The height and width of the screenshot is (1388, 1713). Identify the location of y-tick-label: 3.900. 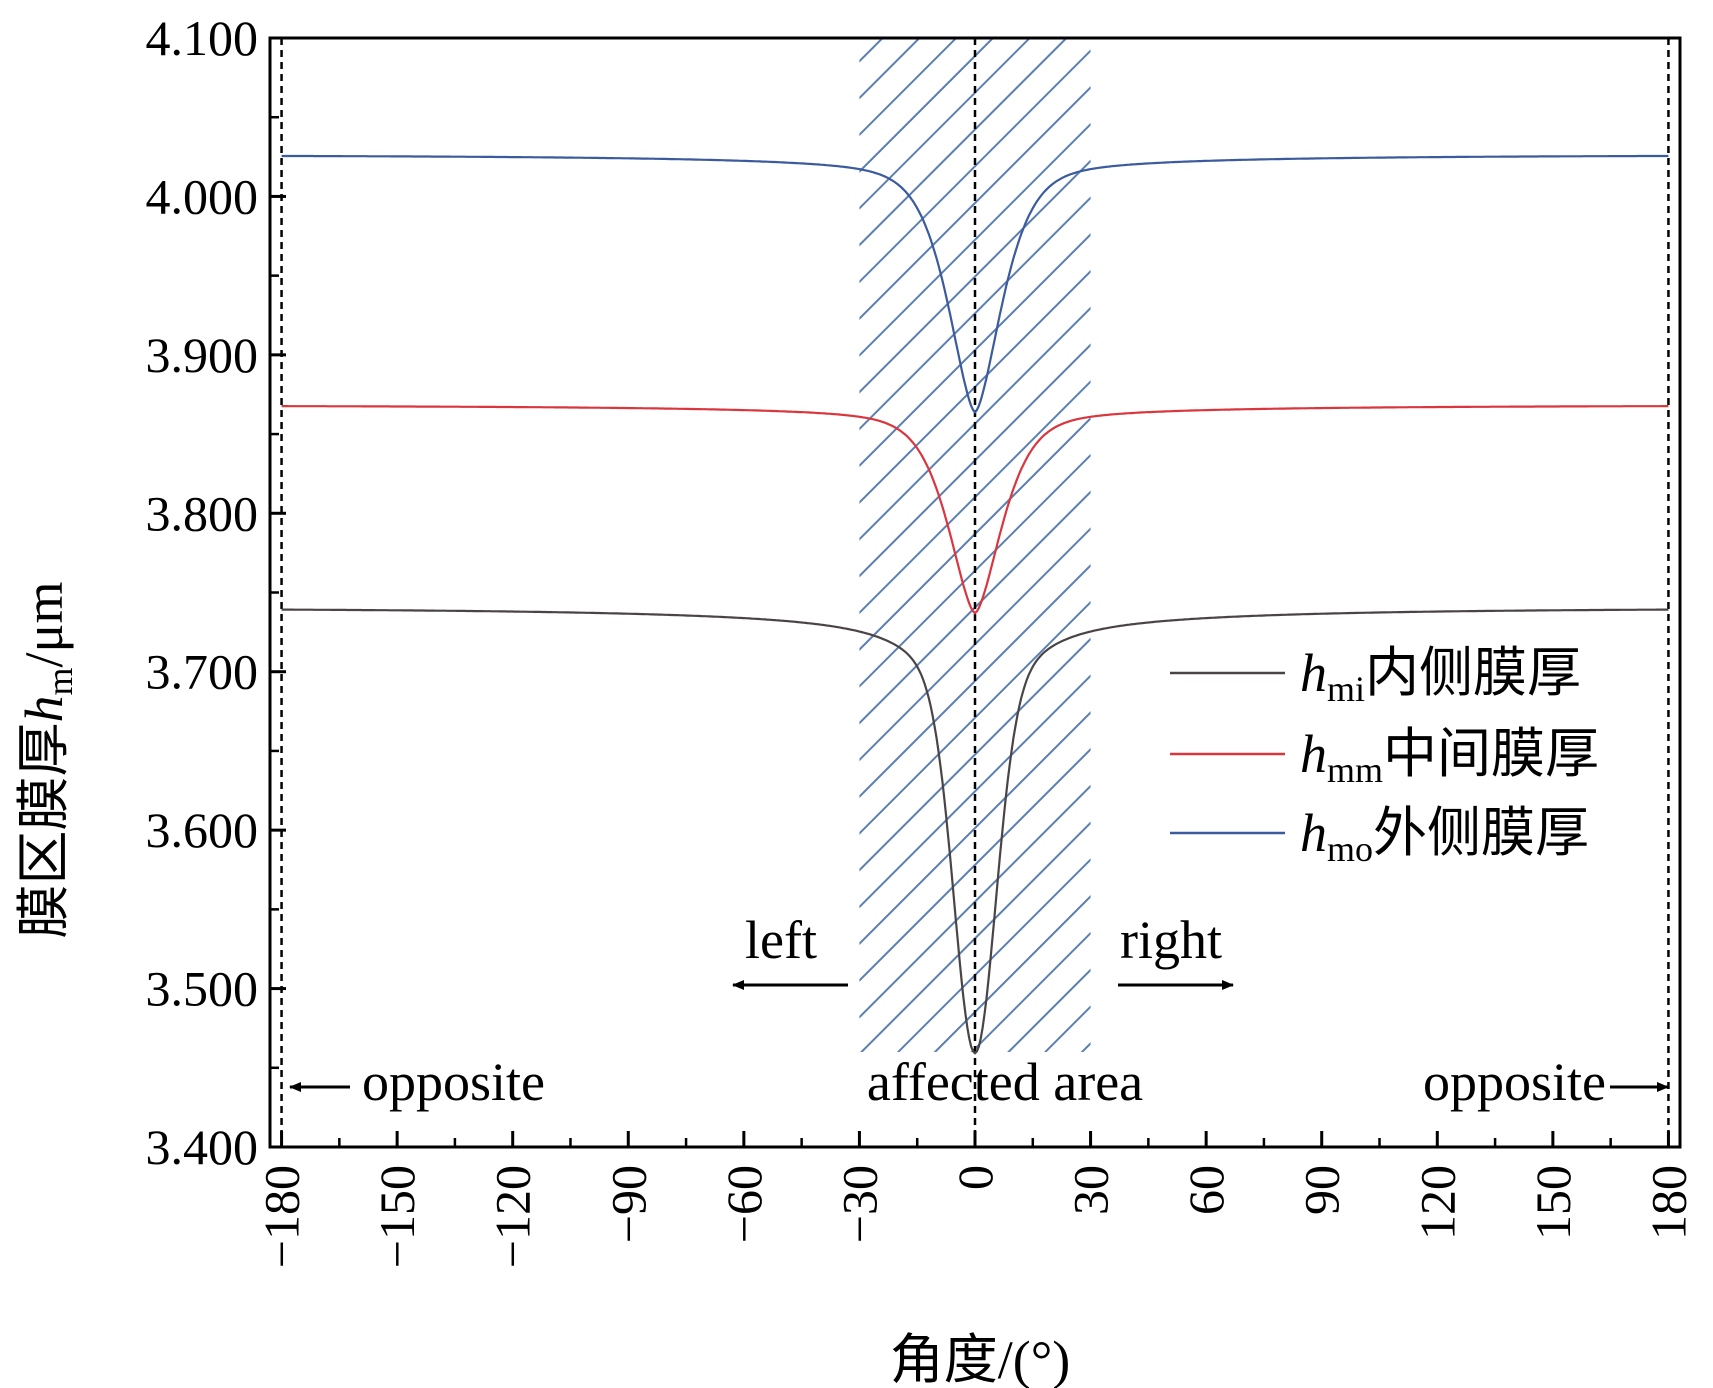
(202, 355).